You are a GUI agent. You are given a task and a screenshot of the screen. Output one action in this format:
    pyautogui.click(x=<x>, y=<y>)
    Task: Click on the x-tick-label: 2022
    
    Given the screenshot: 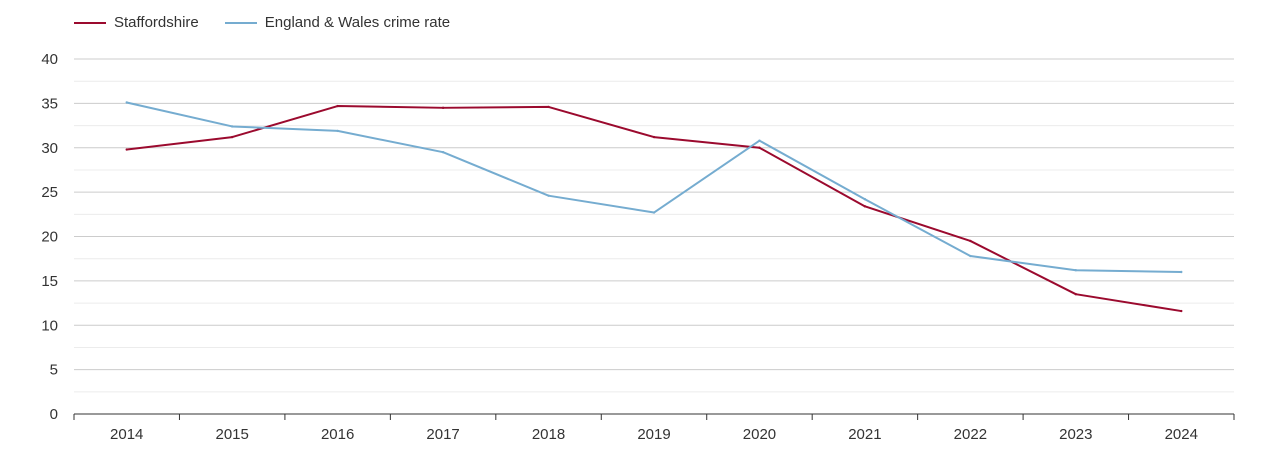 What is the action you would take?
    pyautogui.click(x=970, y=434)
    